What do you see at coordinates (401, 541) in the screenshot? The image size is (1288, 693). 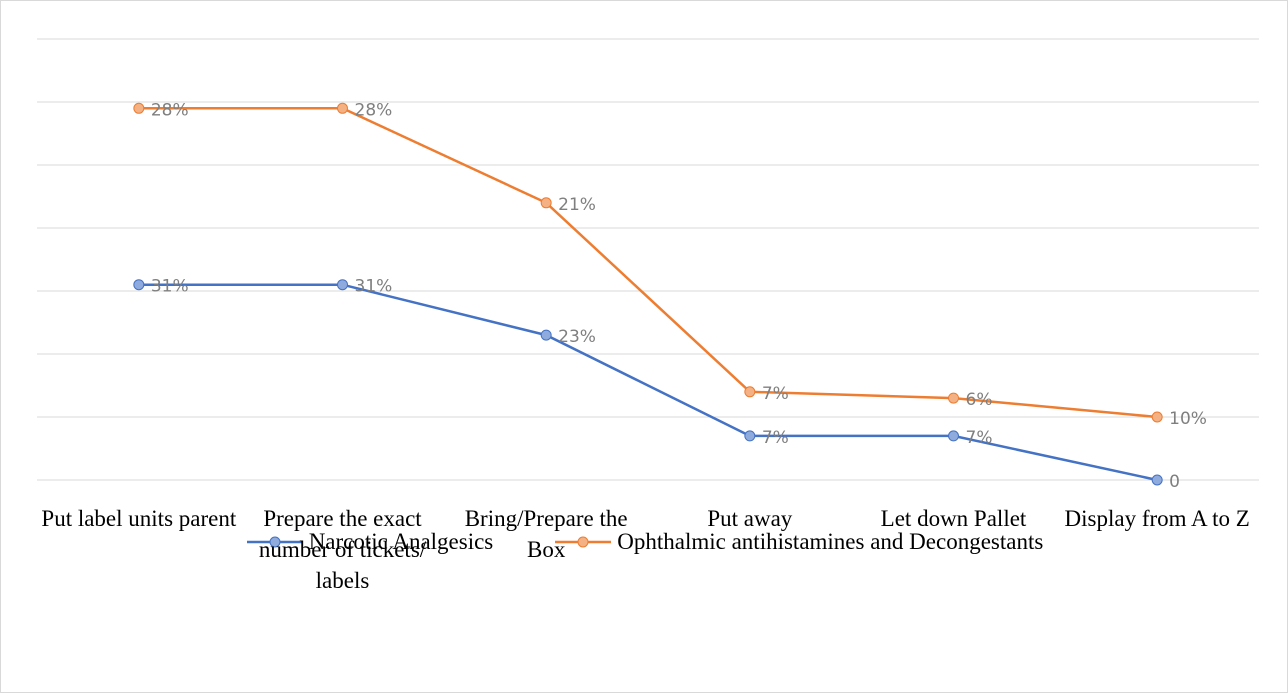 I see `legend-label: Narcotic Analgesics` at bounding box center [401, 541].